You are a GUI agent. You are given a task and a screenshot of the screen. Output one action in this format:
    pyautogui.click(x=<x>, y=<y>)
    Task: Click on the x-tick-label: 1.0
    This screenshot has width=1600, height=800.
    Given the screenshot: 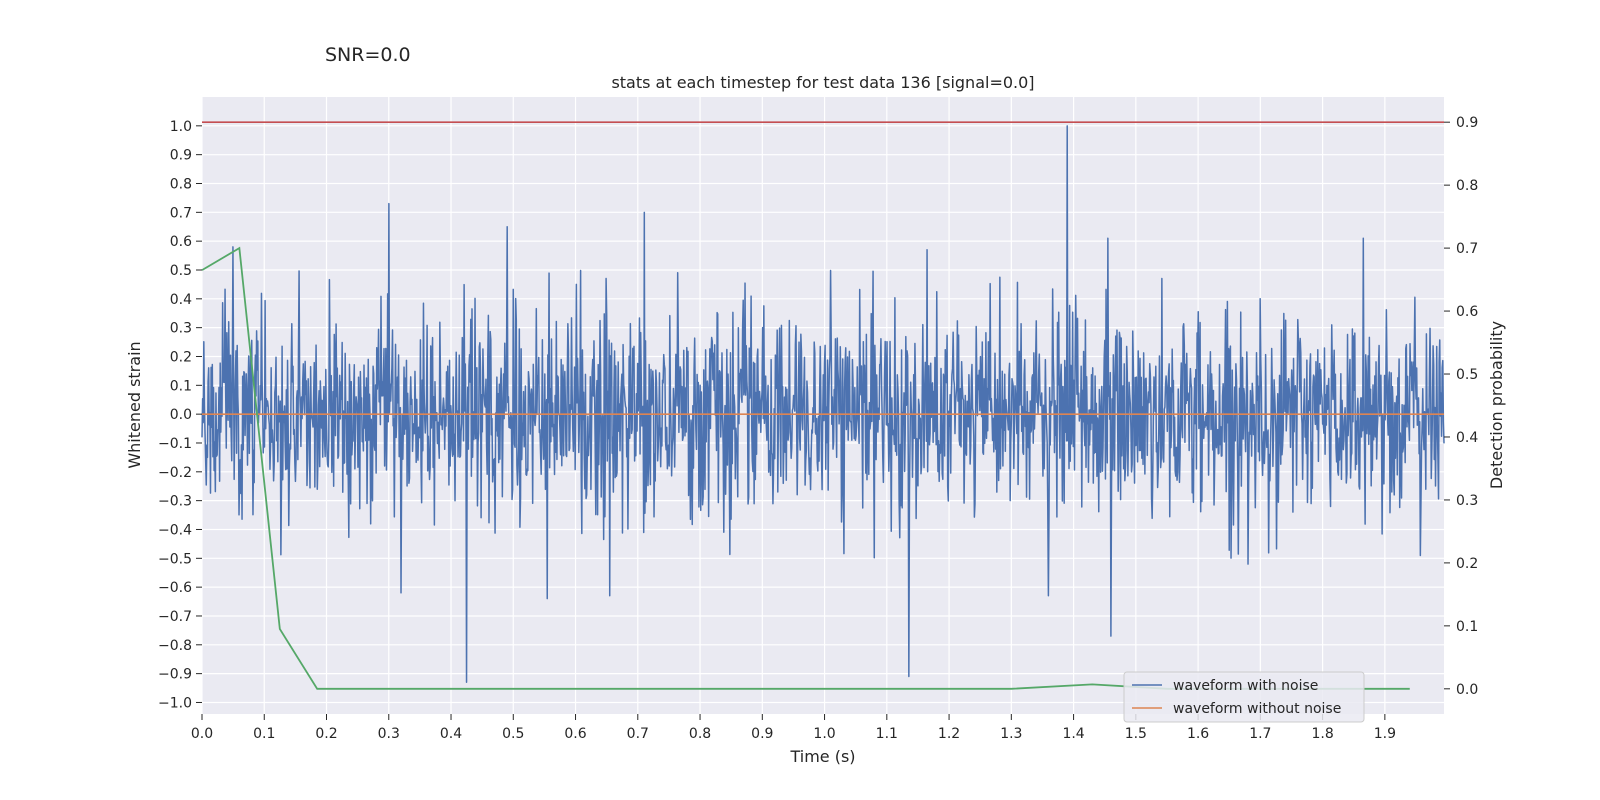 What is the action you would take?
    pyautogui.click(x=824, y=734)
    